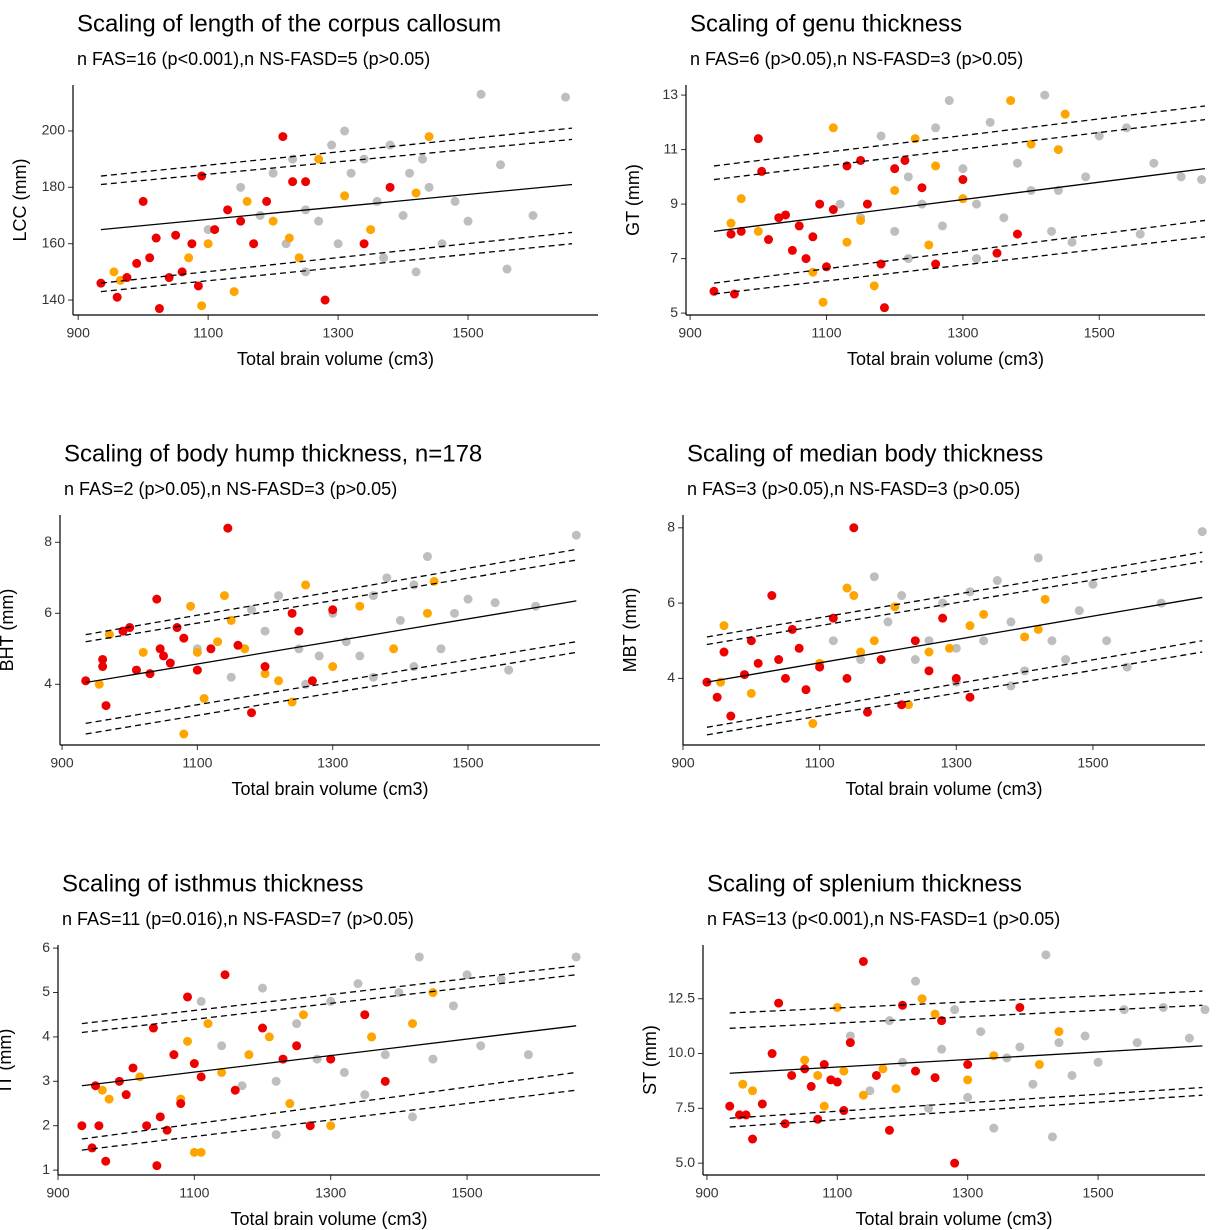 Image resolution: width=1218 pixels, height=1230 pixels. I want to click on y-tick-label: 5, so click(46, 991).